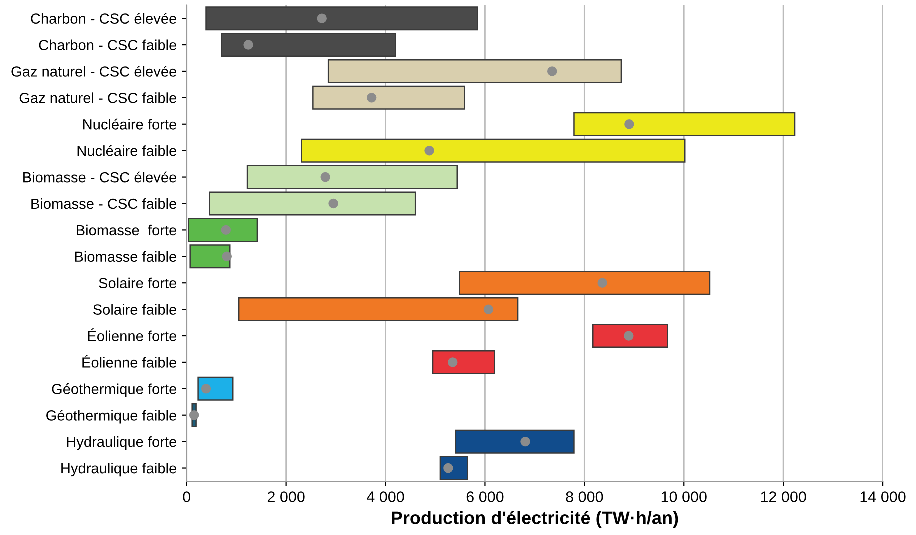 The width and height of the screenshot is (916, 535). What do you see at coordinates (286, 497) in the screenshot?
I see `x-tick-label: 2 000` at bounding box center [286, 497].